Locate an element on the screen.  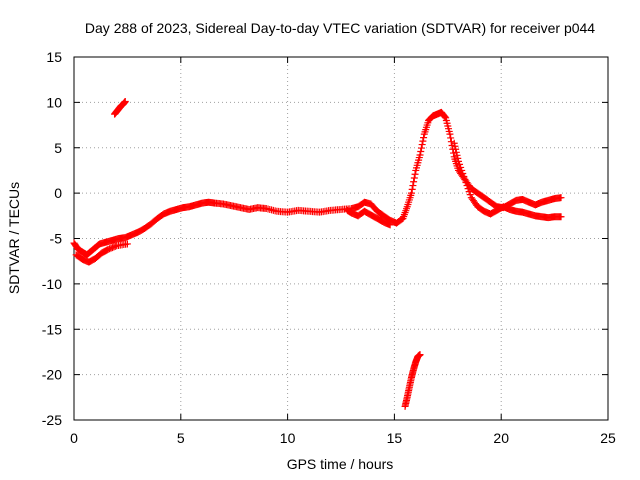
x-tick-labels: 0 5 10 15 20 25 is located at coordinates (343, 438).